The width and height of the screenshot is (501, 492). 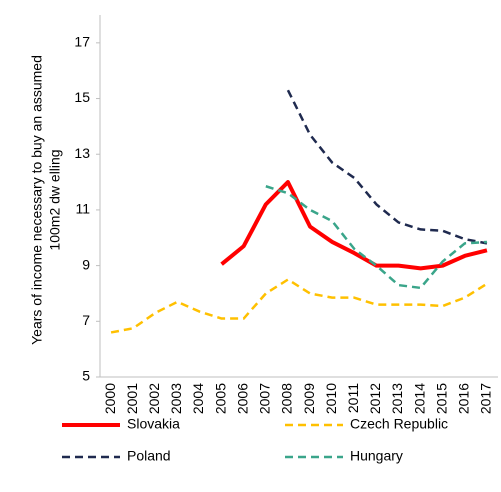 I want to click on x-tick-label: 2008, so click(x=287, y=398).